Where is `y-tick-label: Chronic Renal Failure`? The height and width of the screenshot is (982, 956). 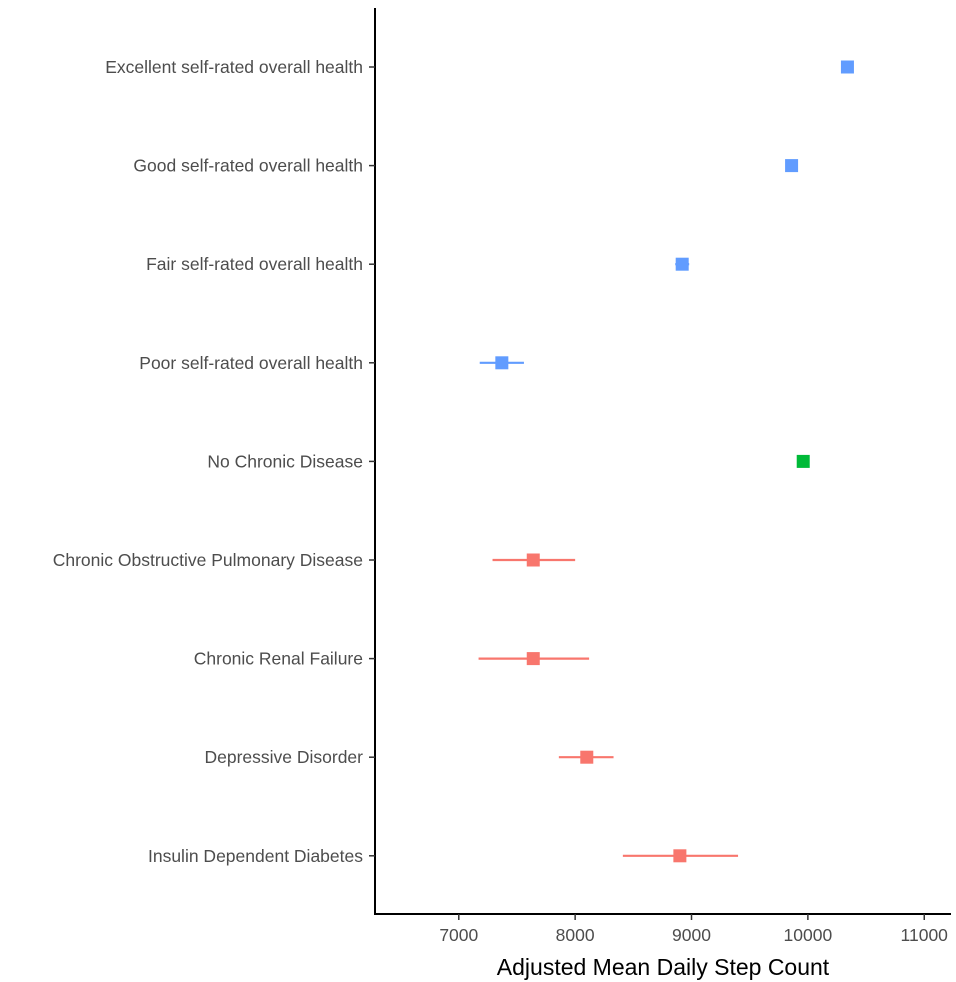 y-tick-label: Chronic Renal Failure is located at coordinates (278, 659).